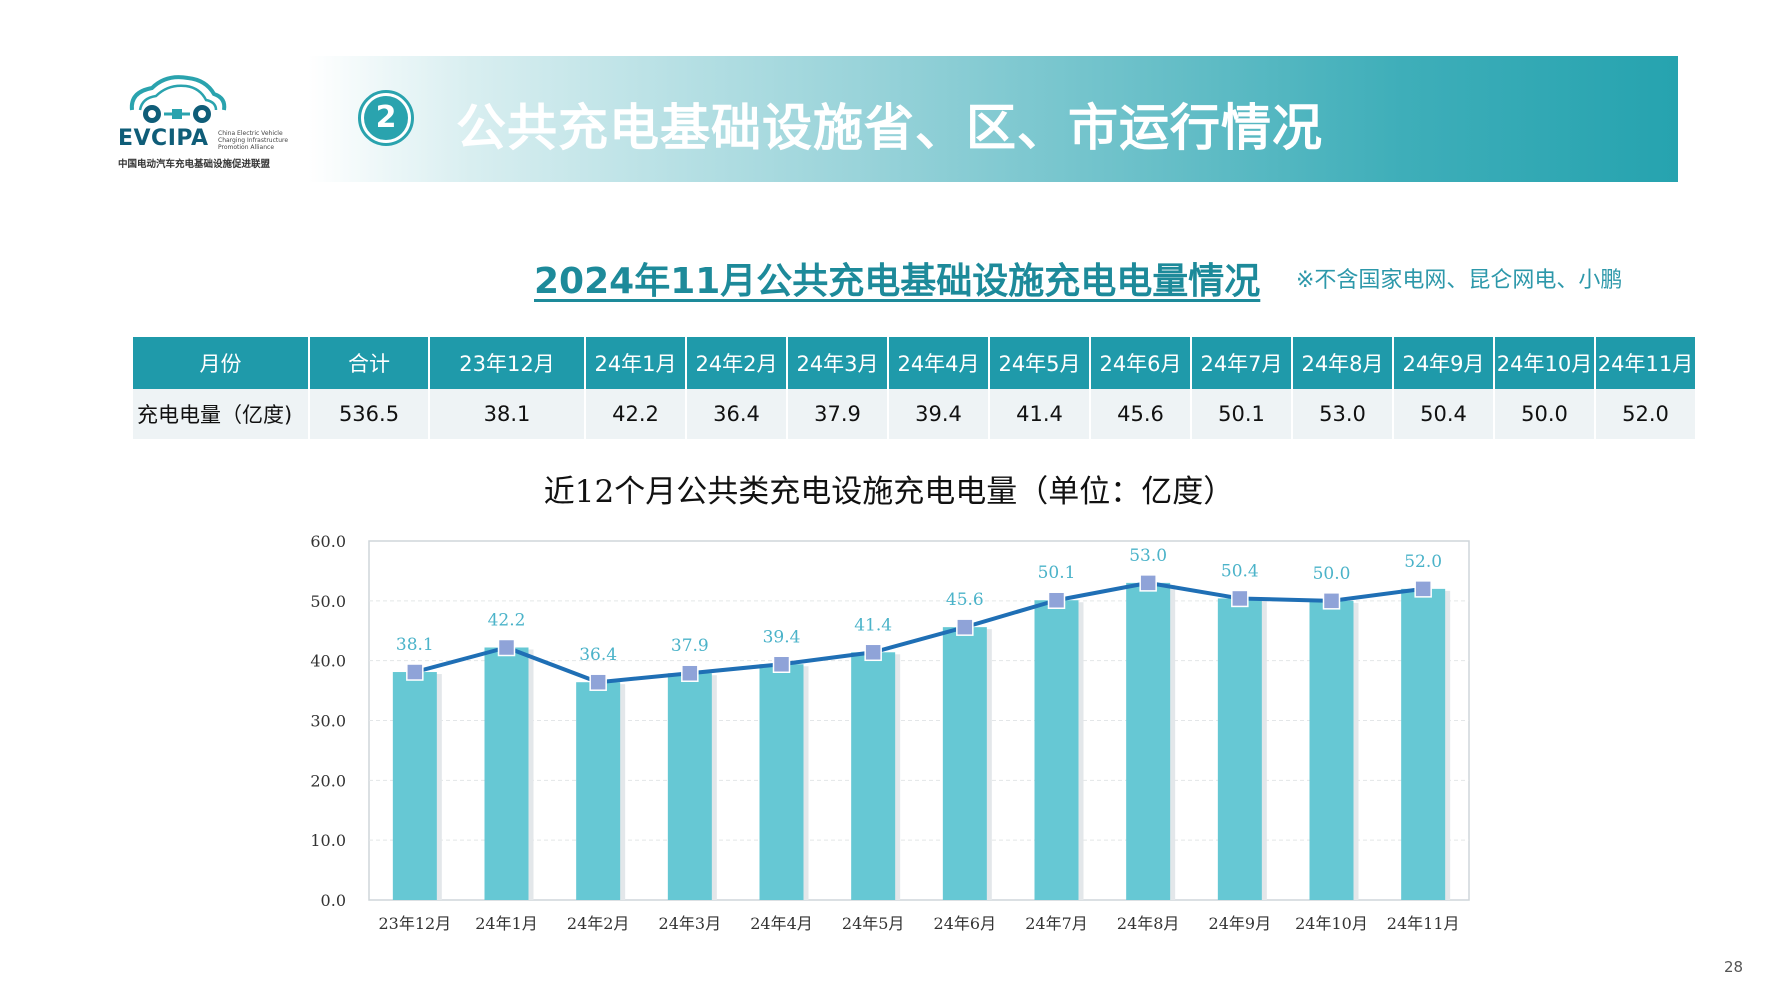 This screenshot has width=1778, height=1000. What do you see at coordinates (1646, 363) in the screenshot?
I see `table-header-cell: 24年11月` at bounding box center [1646, 363].